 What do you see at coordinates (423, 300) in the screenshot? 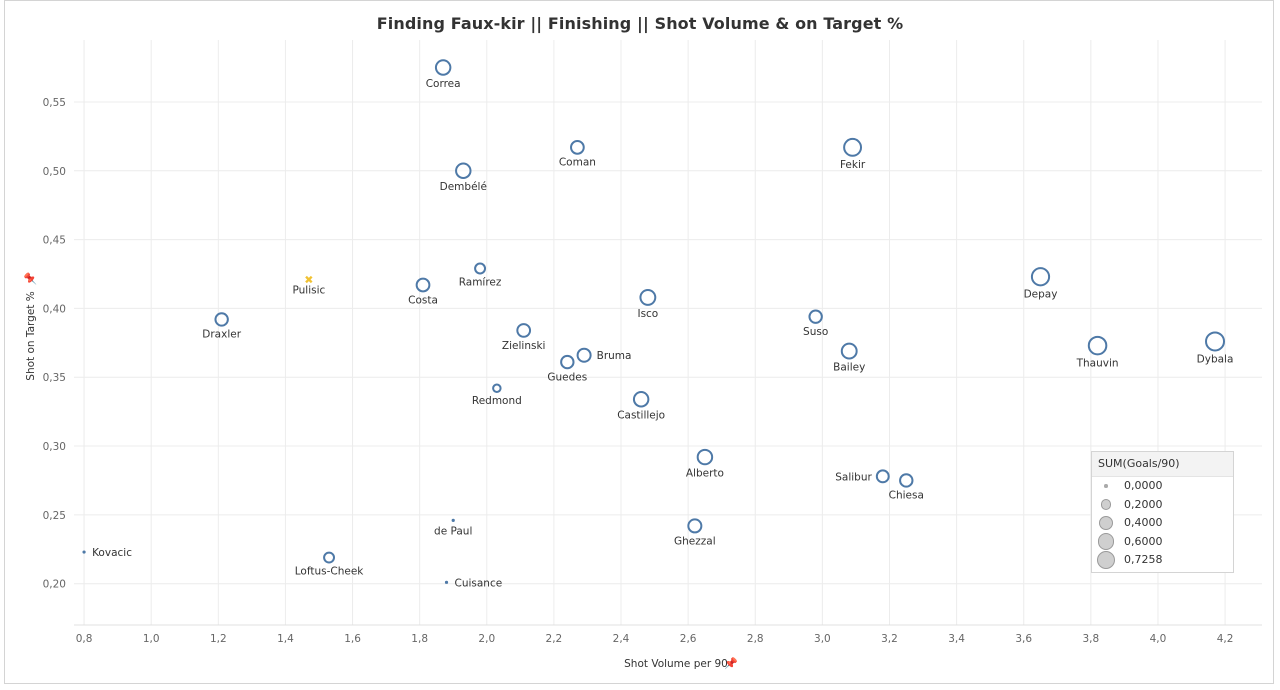
I see `point-label: Costa` at bounding box center [423, 300].